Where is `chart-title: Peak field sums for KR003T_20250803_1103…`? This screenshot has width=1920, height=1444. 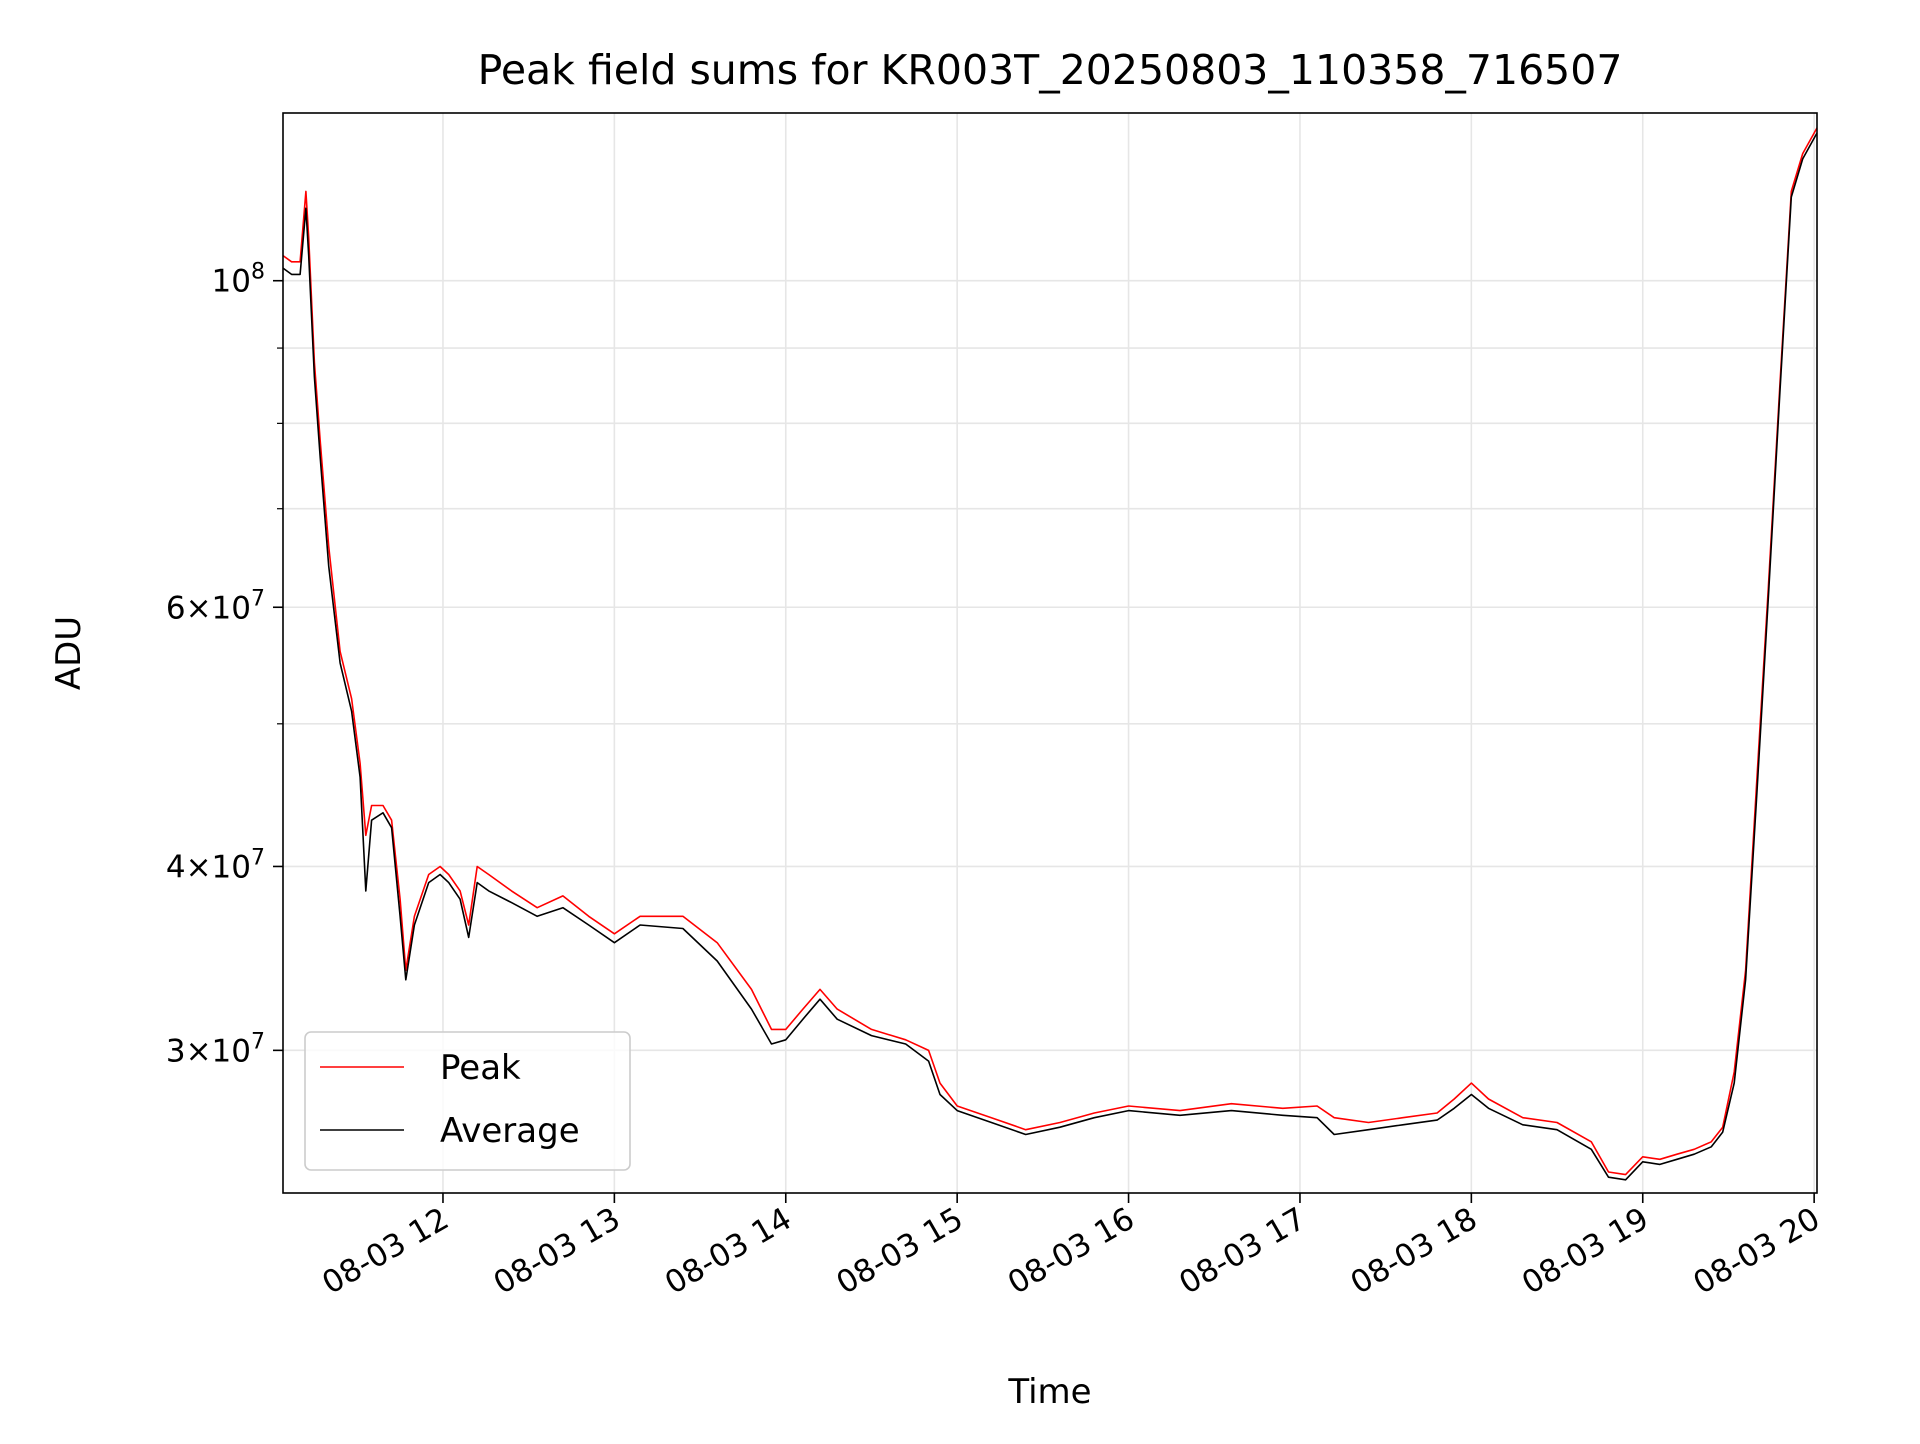 chart-title: Peak field sums for KR003T_20250803_1103… is located at coordinates (1050, 70).